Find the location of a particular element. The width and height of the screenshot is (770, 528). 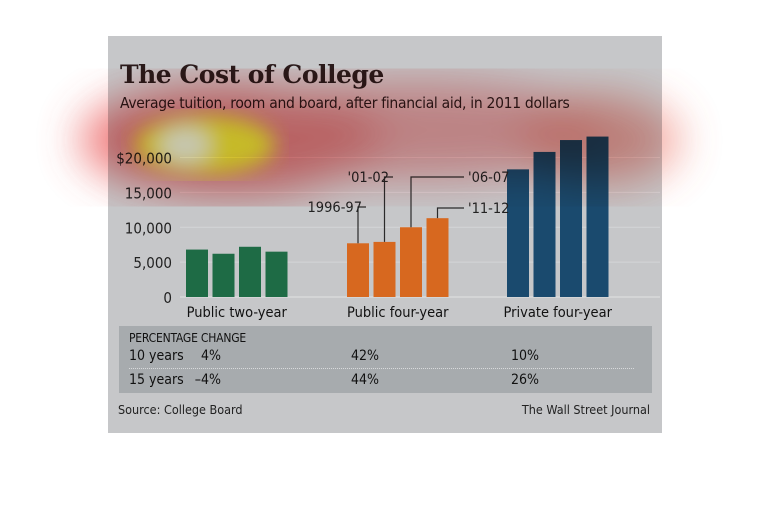

period-label: '01-02 is located at coordinates (368, 178).